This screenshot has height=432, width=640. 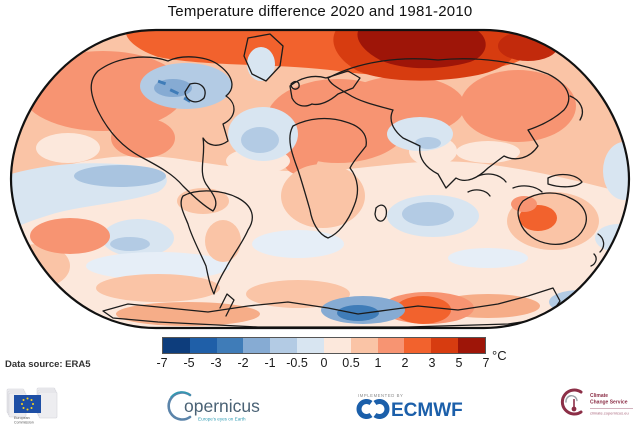 I want to click on colorbar-tick-label: 3, so click(x=432, y=363).